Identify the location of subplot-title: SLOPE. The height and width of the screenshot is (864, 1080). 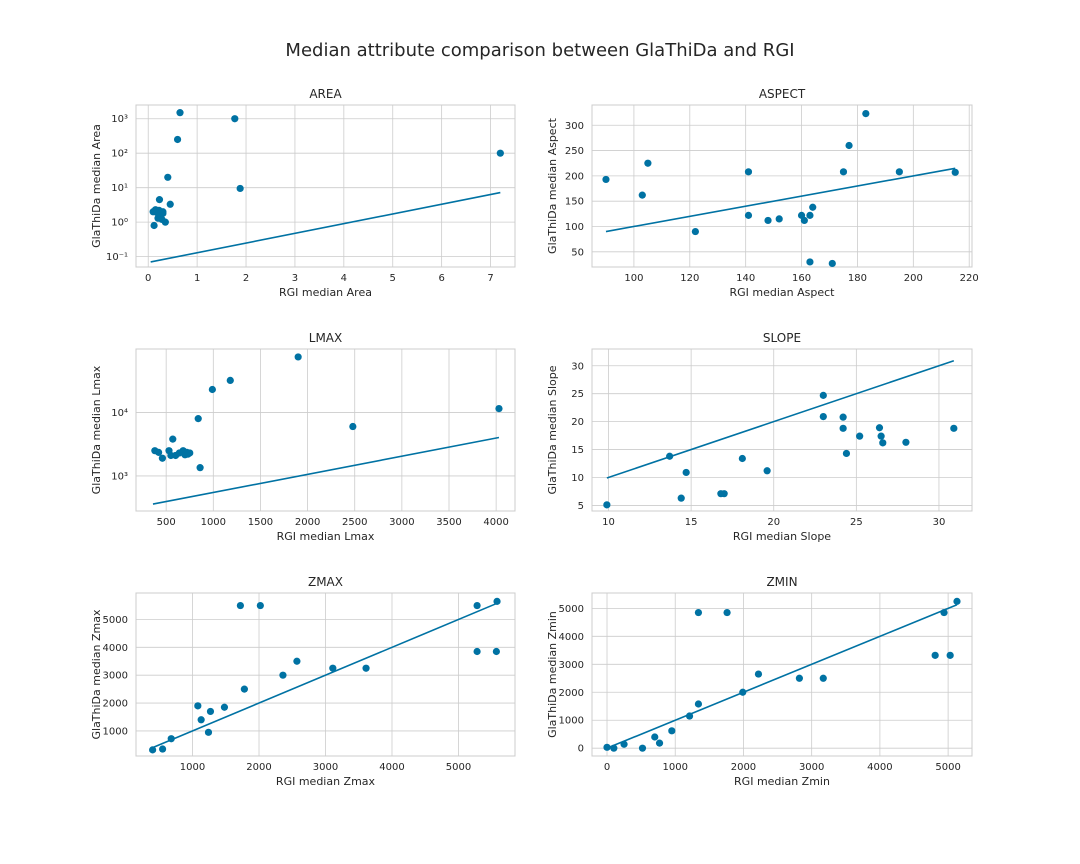
(782, 338).